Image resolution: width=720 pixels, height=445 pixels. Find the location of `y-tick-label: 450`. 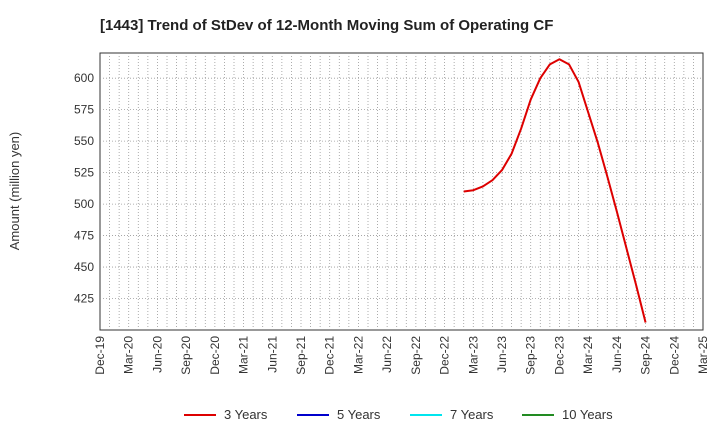

y-tick-label: 450 is located at coordinates (84, 267).